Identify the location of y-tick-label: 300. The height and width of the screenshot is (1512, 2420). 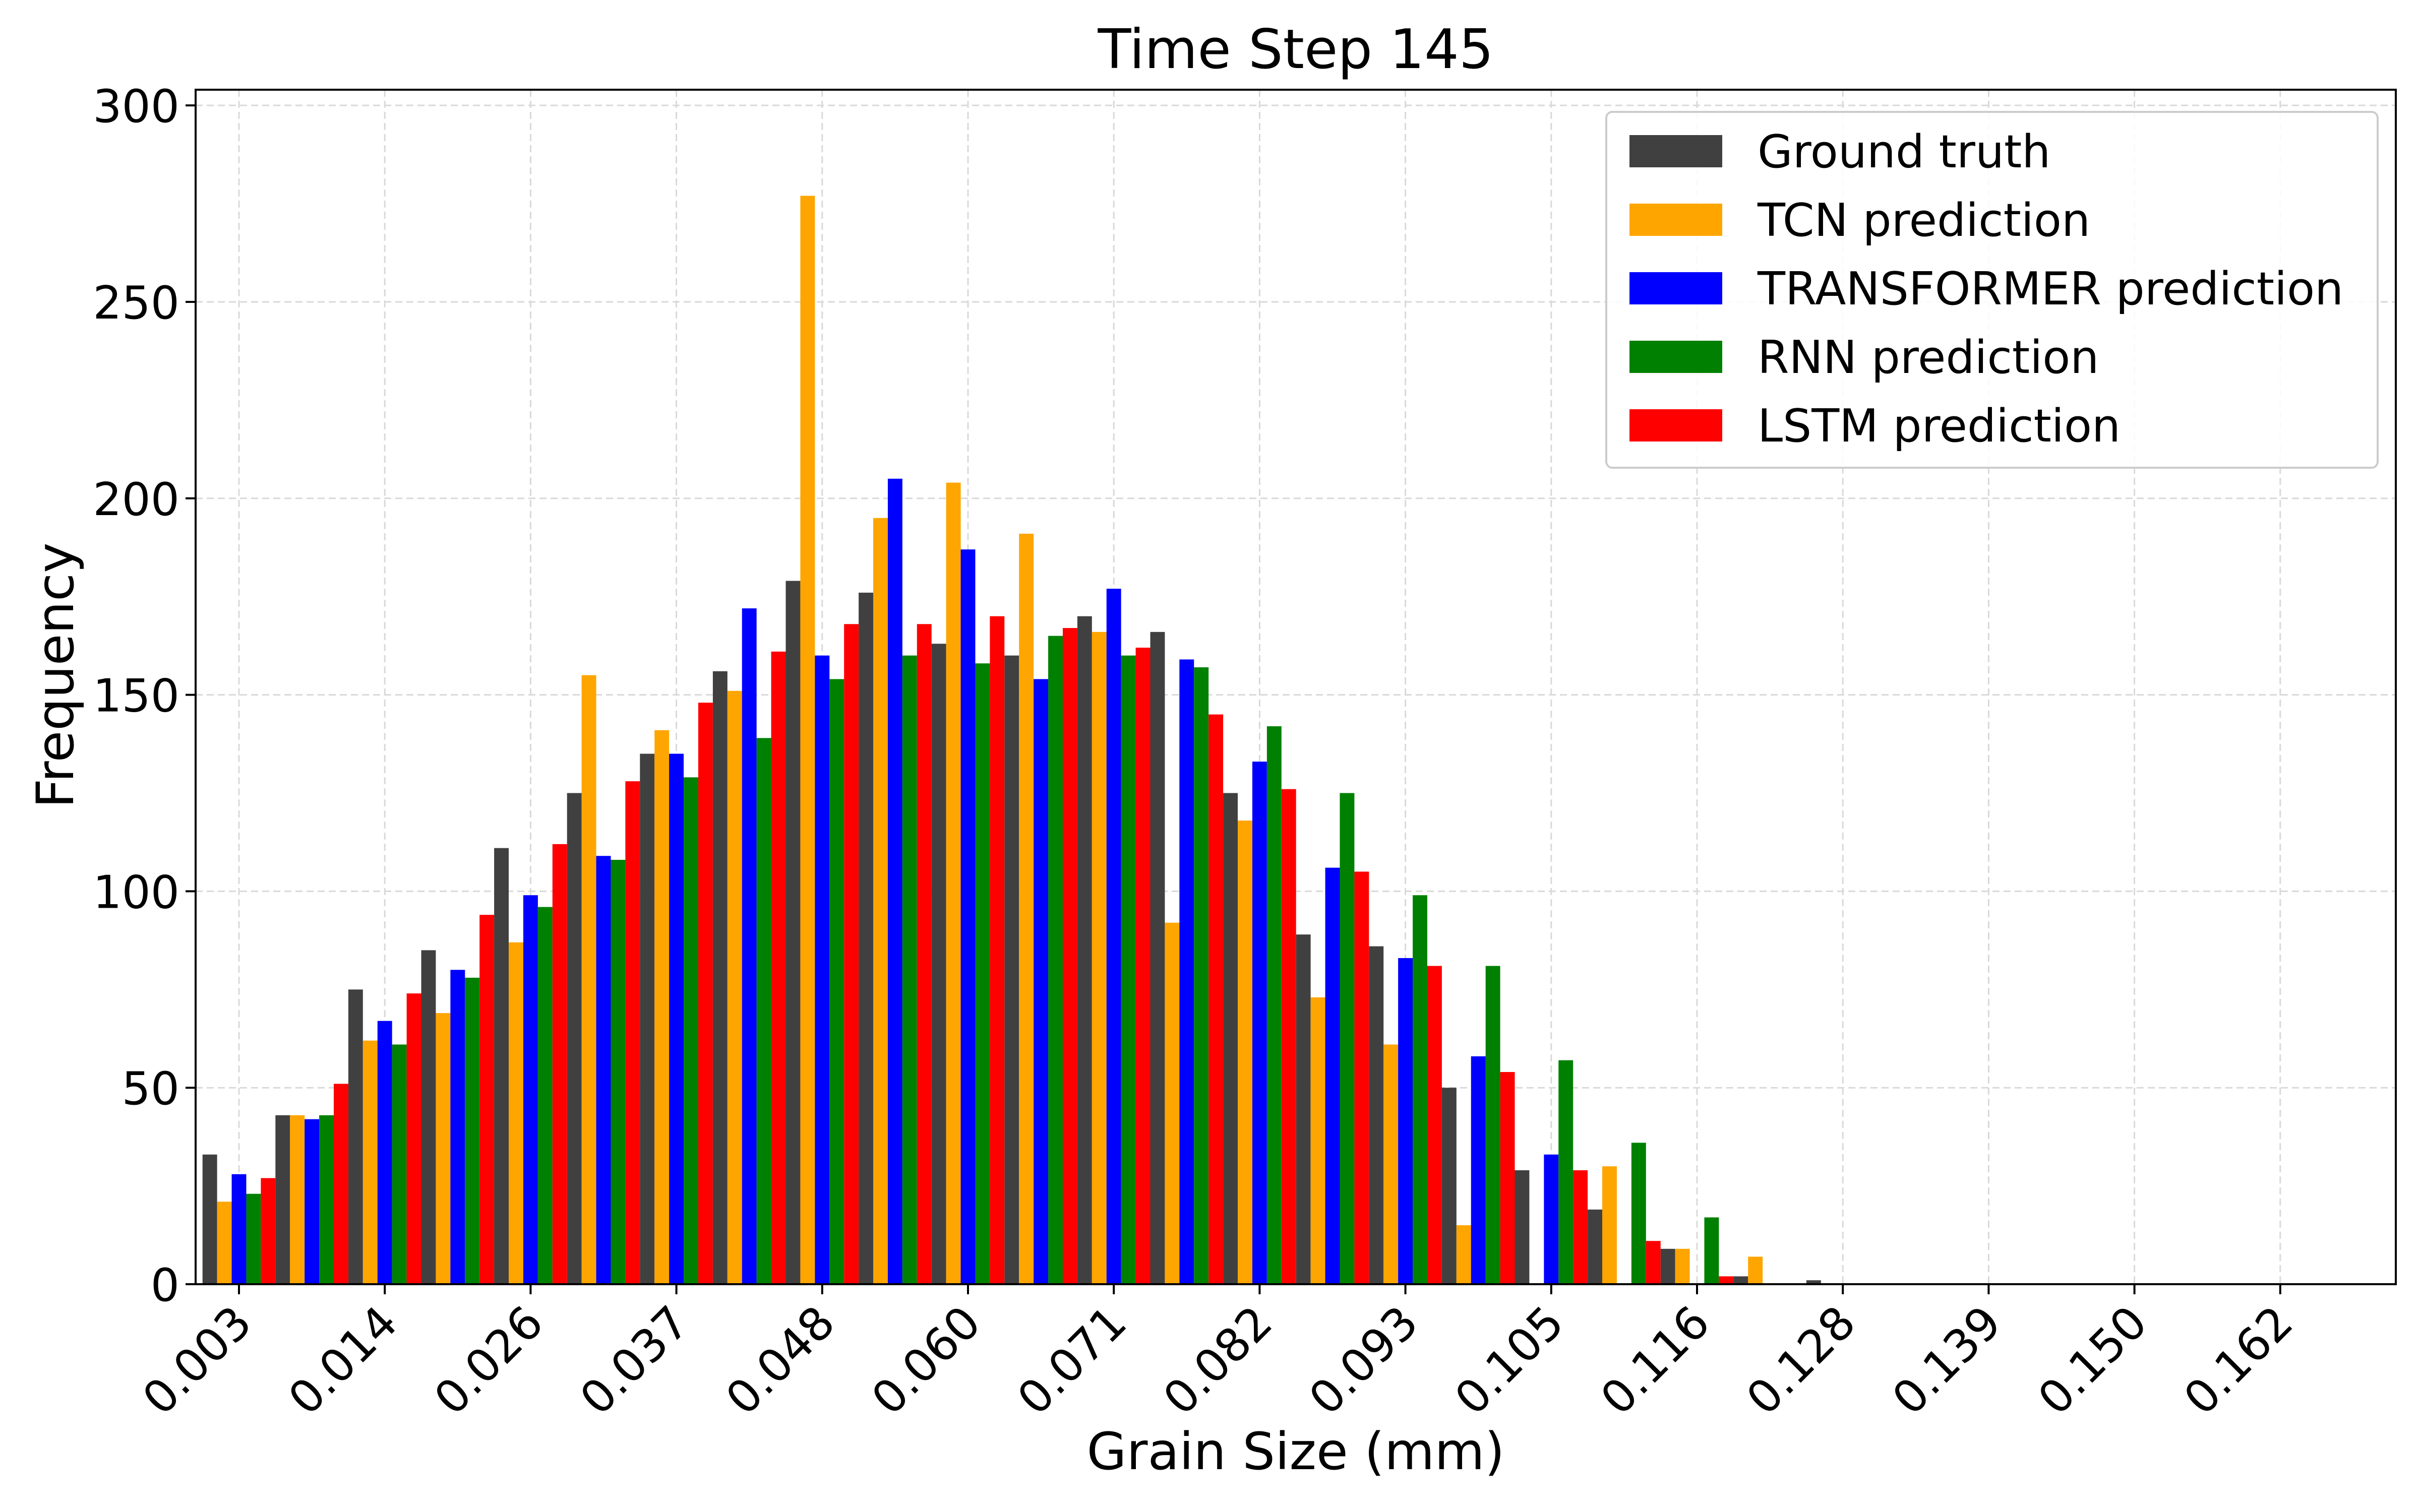
(136, 107).